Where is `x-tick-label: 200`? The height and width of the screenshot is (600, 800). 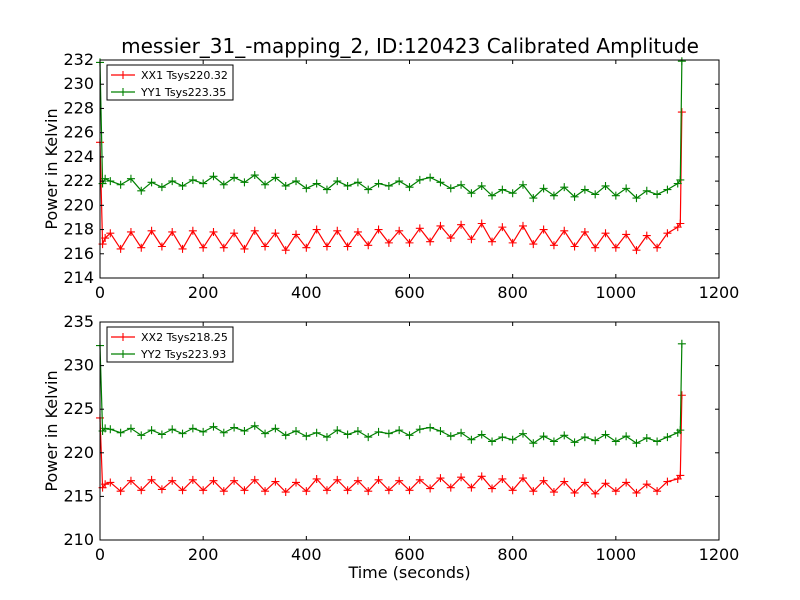 x-tick-label: 200 is located at coordinates (203, 292).